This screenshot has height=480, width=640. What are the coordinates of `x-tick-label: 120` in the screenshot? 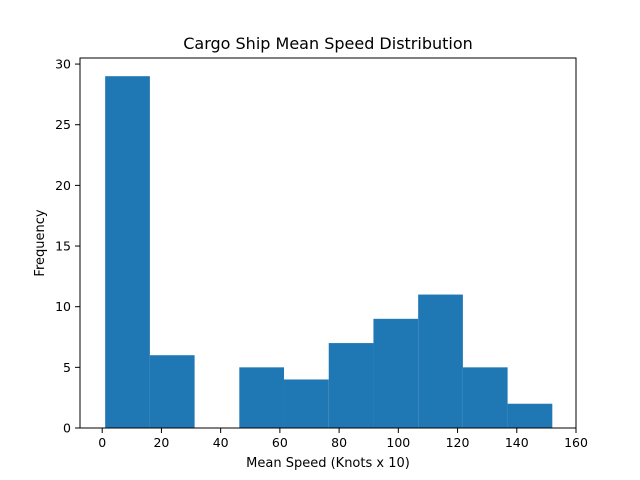 It's located at (458, 442).